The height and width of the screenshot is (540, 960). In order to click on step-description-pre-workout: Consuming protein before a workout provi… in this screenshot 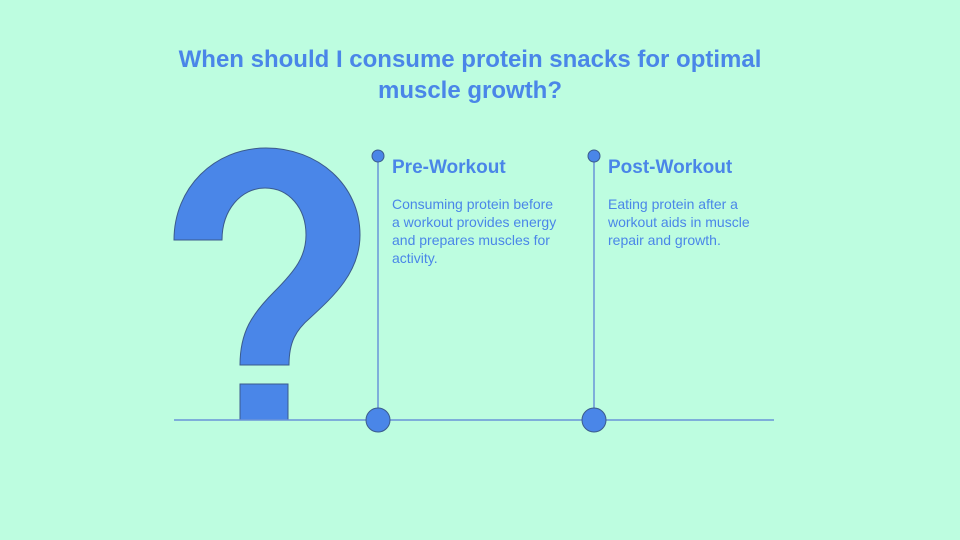, I will do `click(474, 231)`.